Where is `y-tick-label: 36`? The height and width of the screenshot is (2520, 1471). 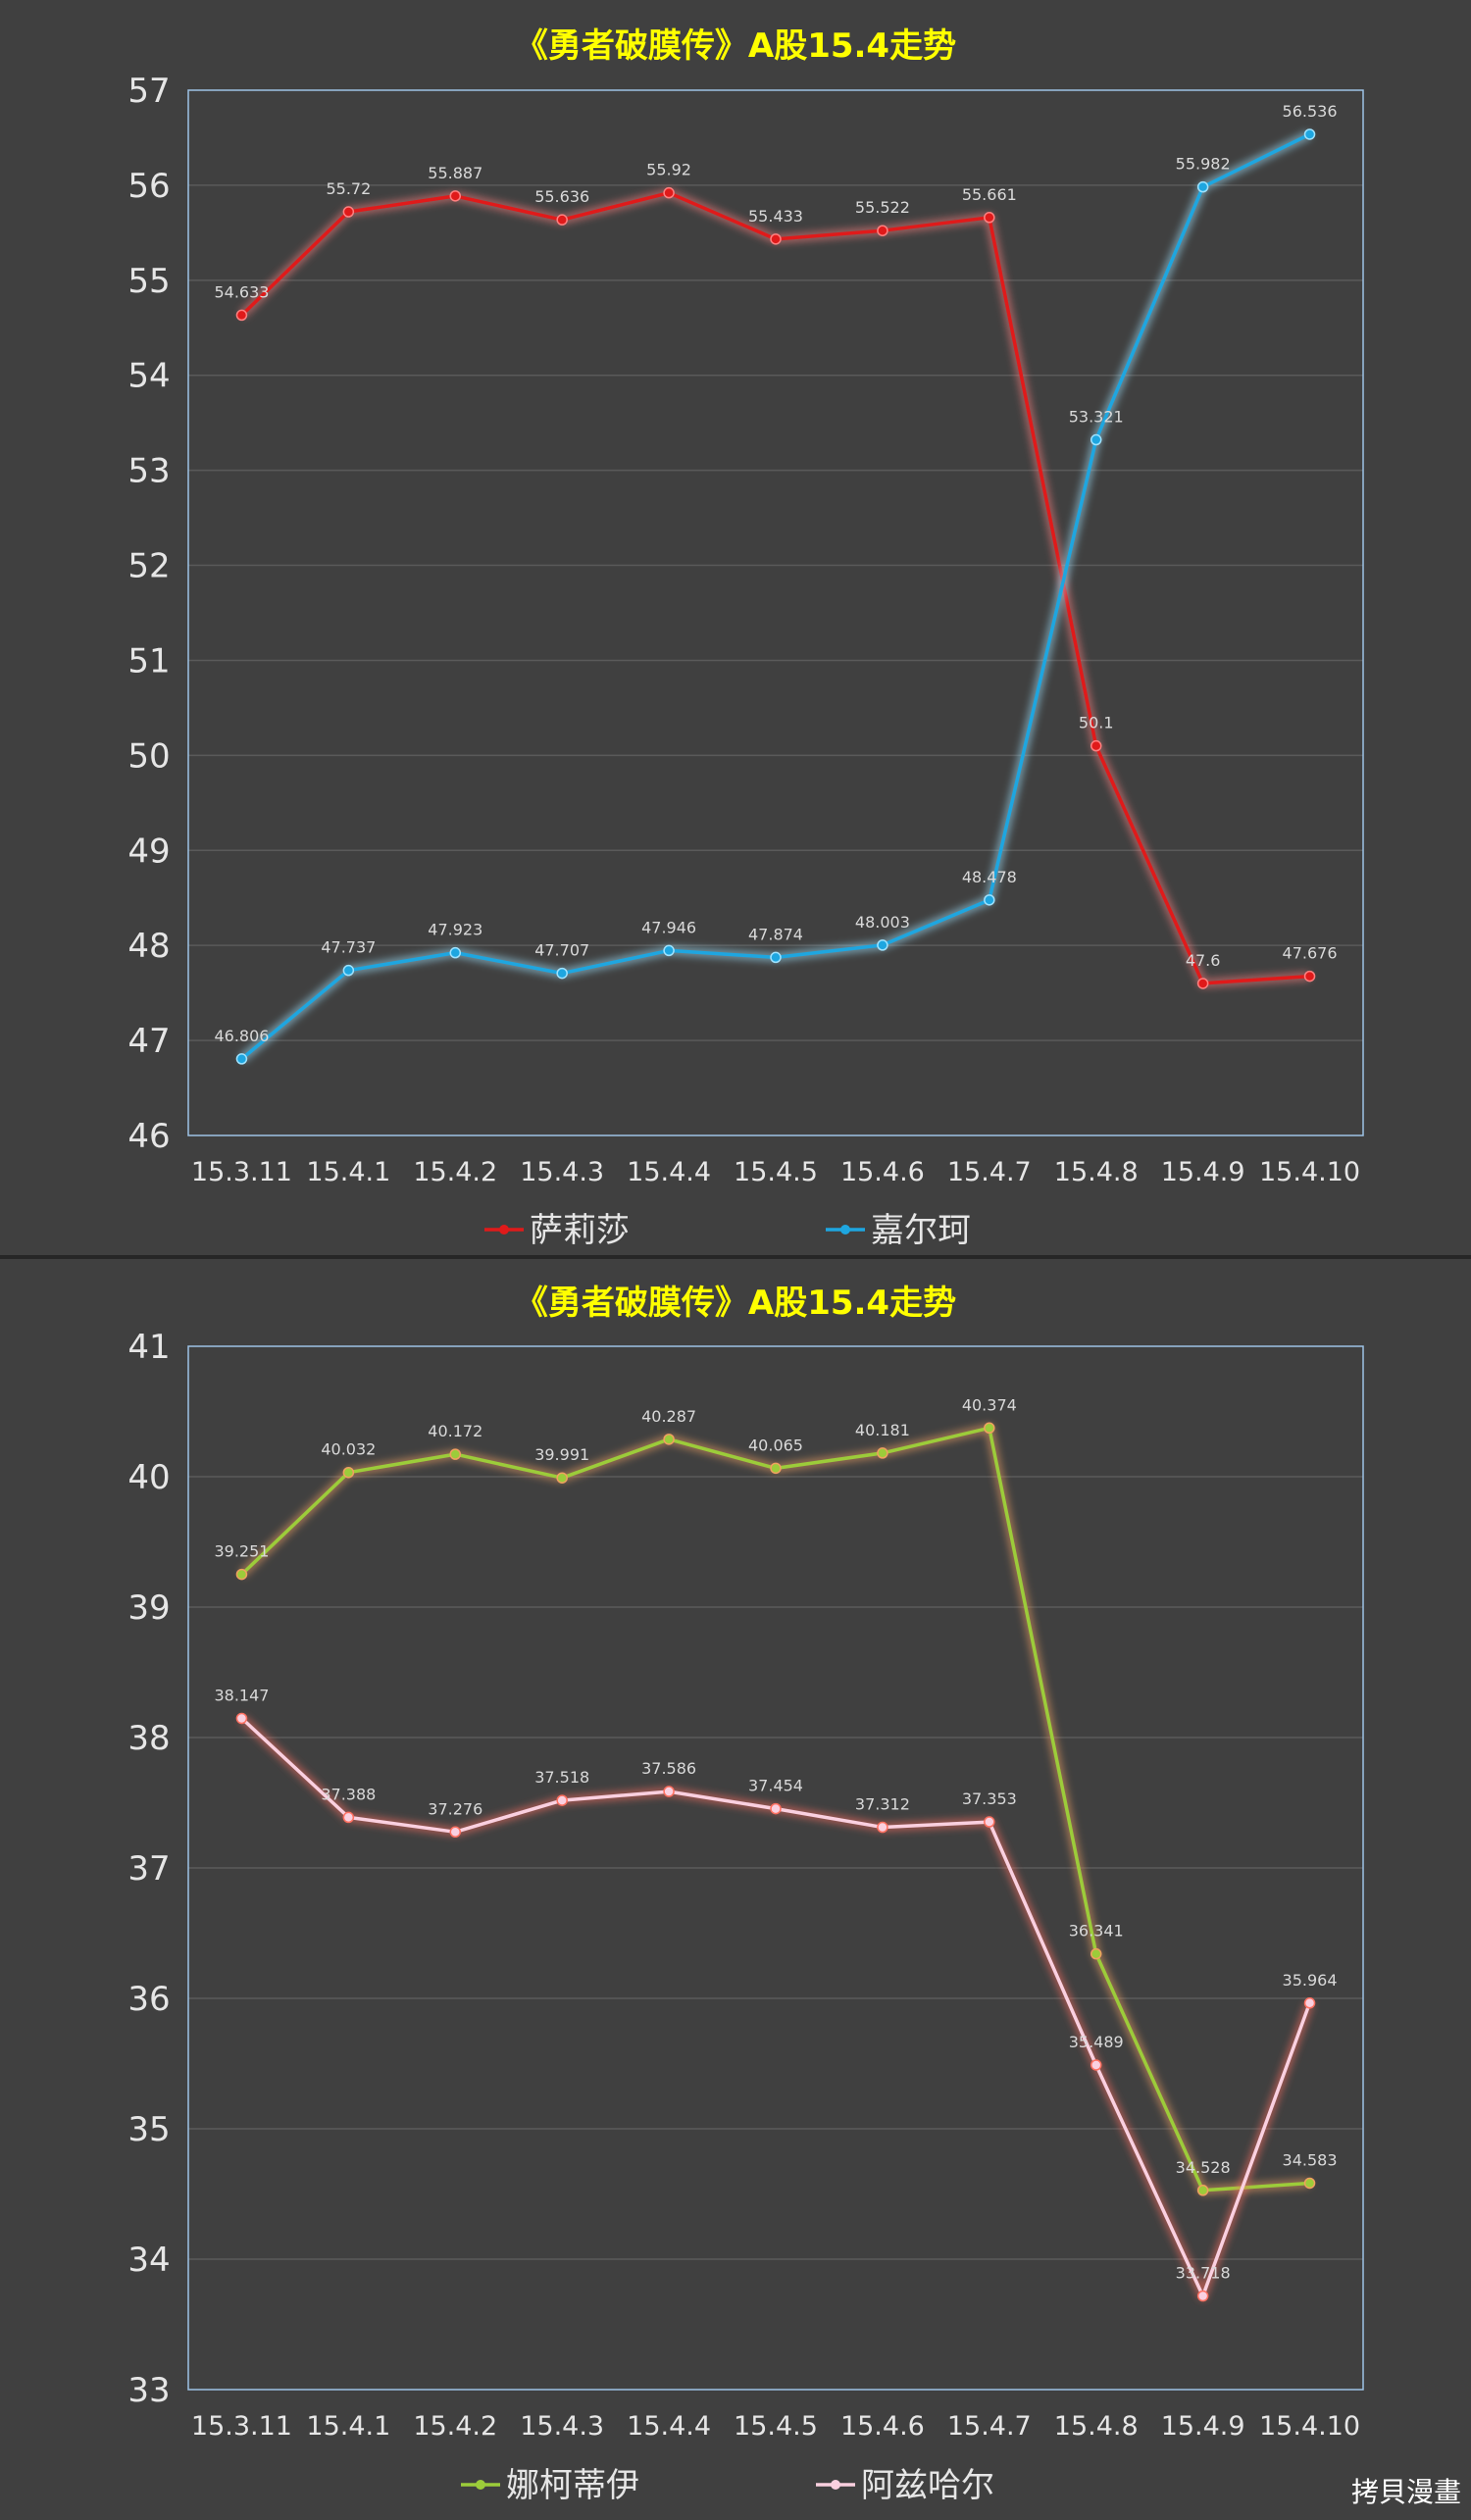 y-tick-label: 36 is located at coordinates (148, 1999).